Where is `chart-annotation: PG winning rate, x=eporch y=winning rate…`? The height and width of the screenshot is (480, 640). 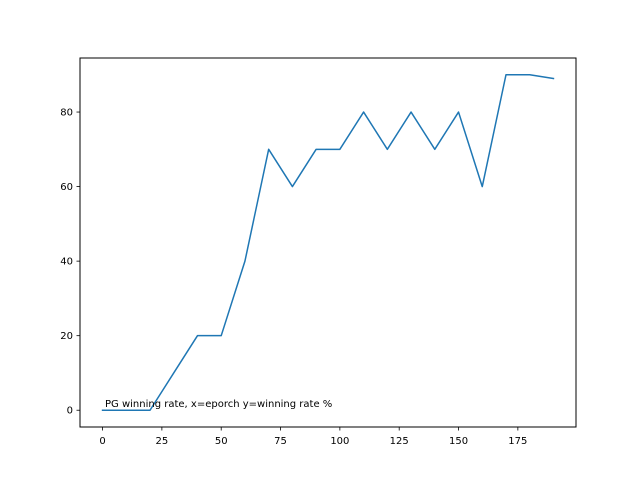 chart-annotation: PG winning rate, x=eporch y=winning rate… is located at coordinates (218, 404).